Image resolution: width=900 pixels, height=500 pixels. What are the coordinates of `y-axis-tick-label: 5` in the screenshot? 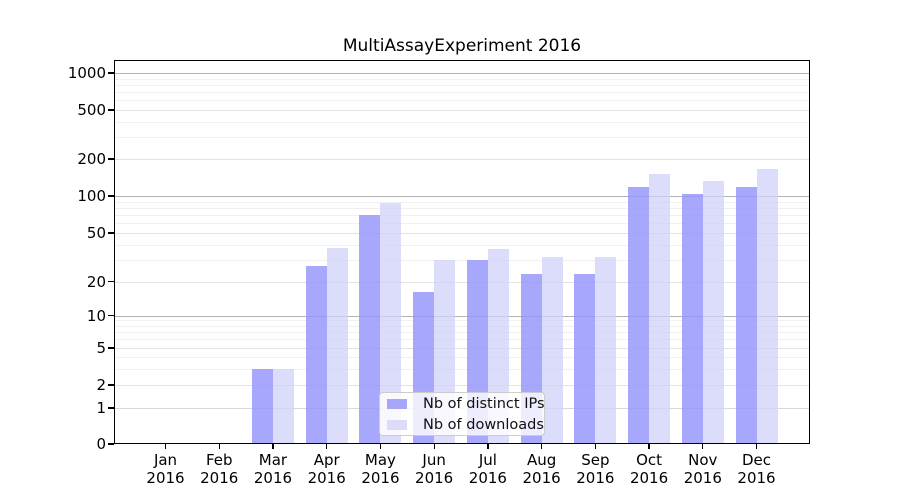 It's located at (101, 348).